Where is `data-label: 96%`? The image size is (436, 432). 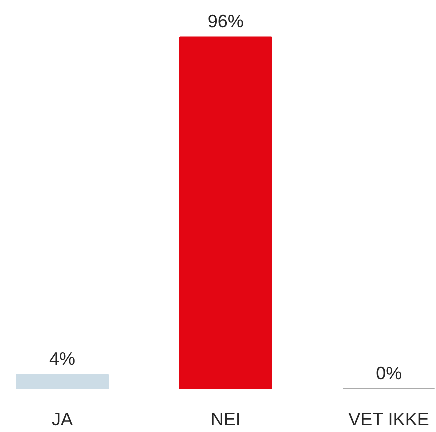
data-label: 96% is located at coordinates (226, 21).